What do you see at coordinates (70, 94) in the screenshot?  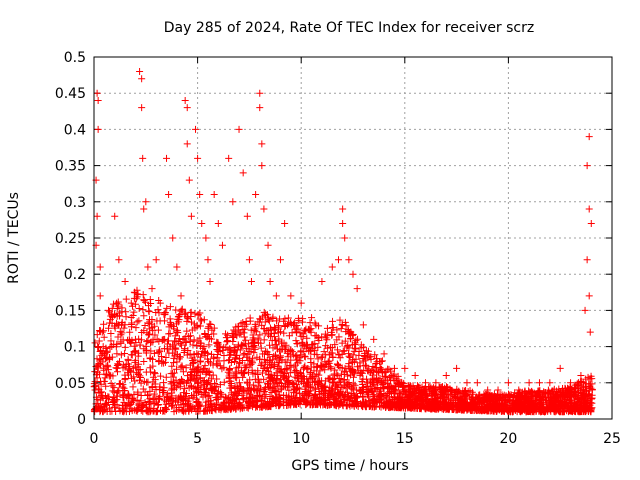 I see `y-tick-label: 0.45` at bounding box center [70, 94].